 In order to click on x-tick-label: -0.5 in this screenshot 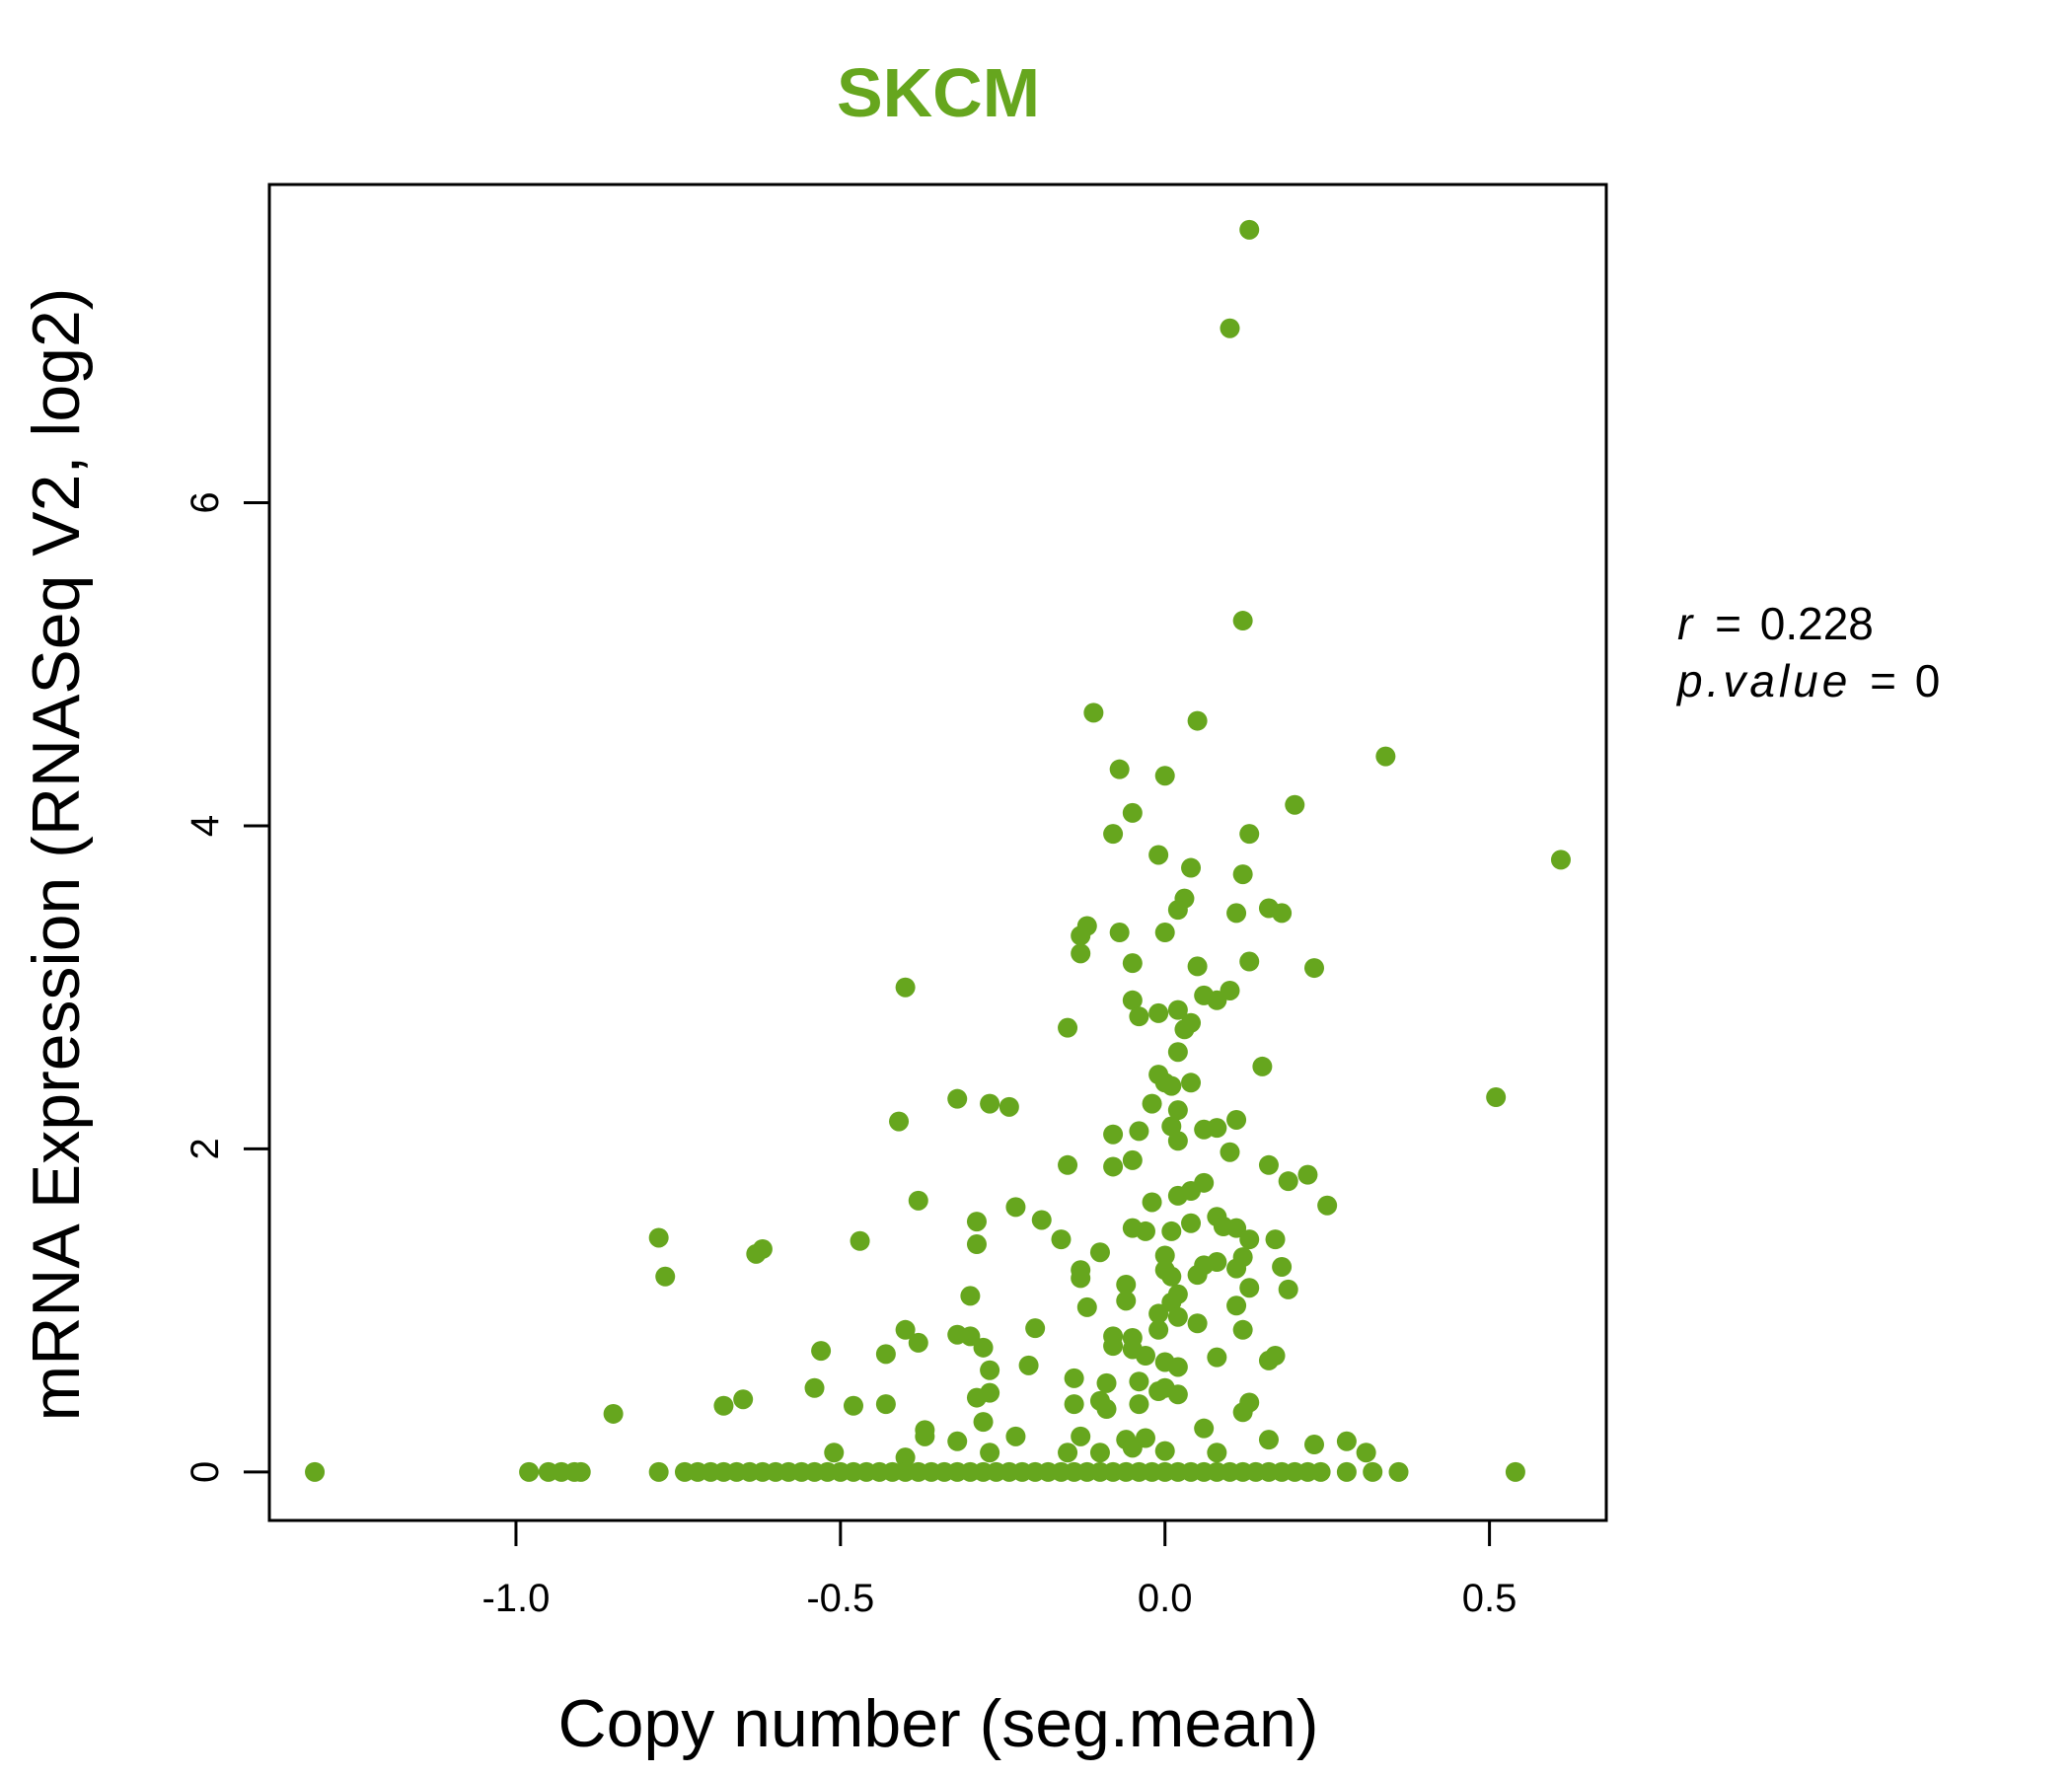, I will do `click(840, 1599)`.